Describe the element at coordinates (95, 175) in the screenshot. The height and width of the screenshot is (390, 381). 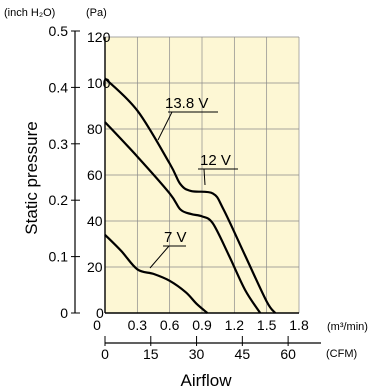
I see `y-tick-label-pa: 60` at that location.